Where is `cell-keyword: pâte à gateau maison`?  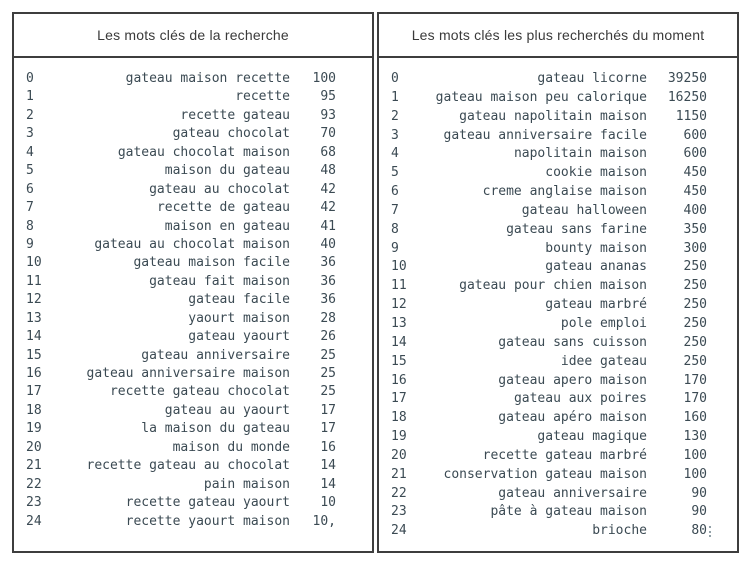
cell-keyword: pâte à gateau maison is located at coordinates (568, 512).